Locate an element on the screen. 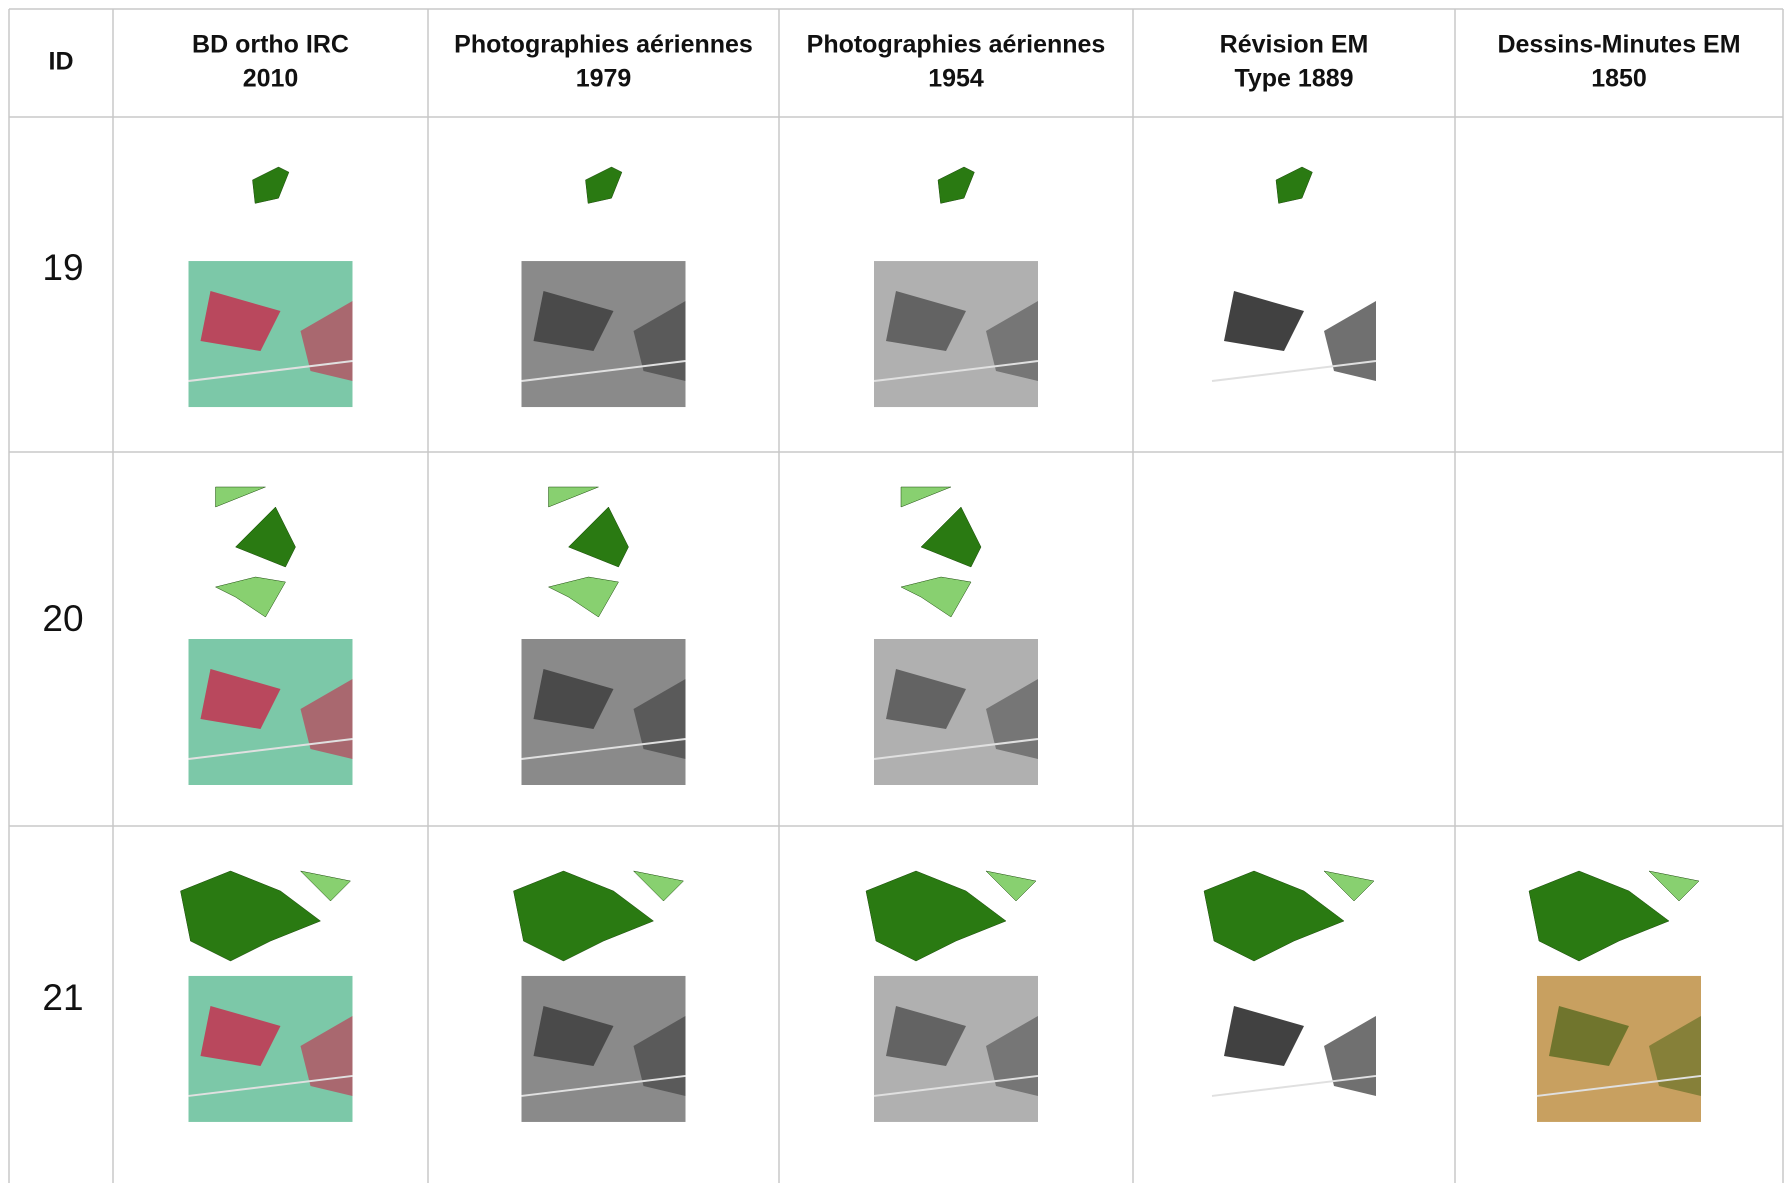  header-text: ID is located at coordinates (61, 62).